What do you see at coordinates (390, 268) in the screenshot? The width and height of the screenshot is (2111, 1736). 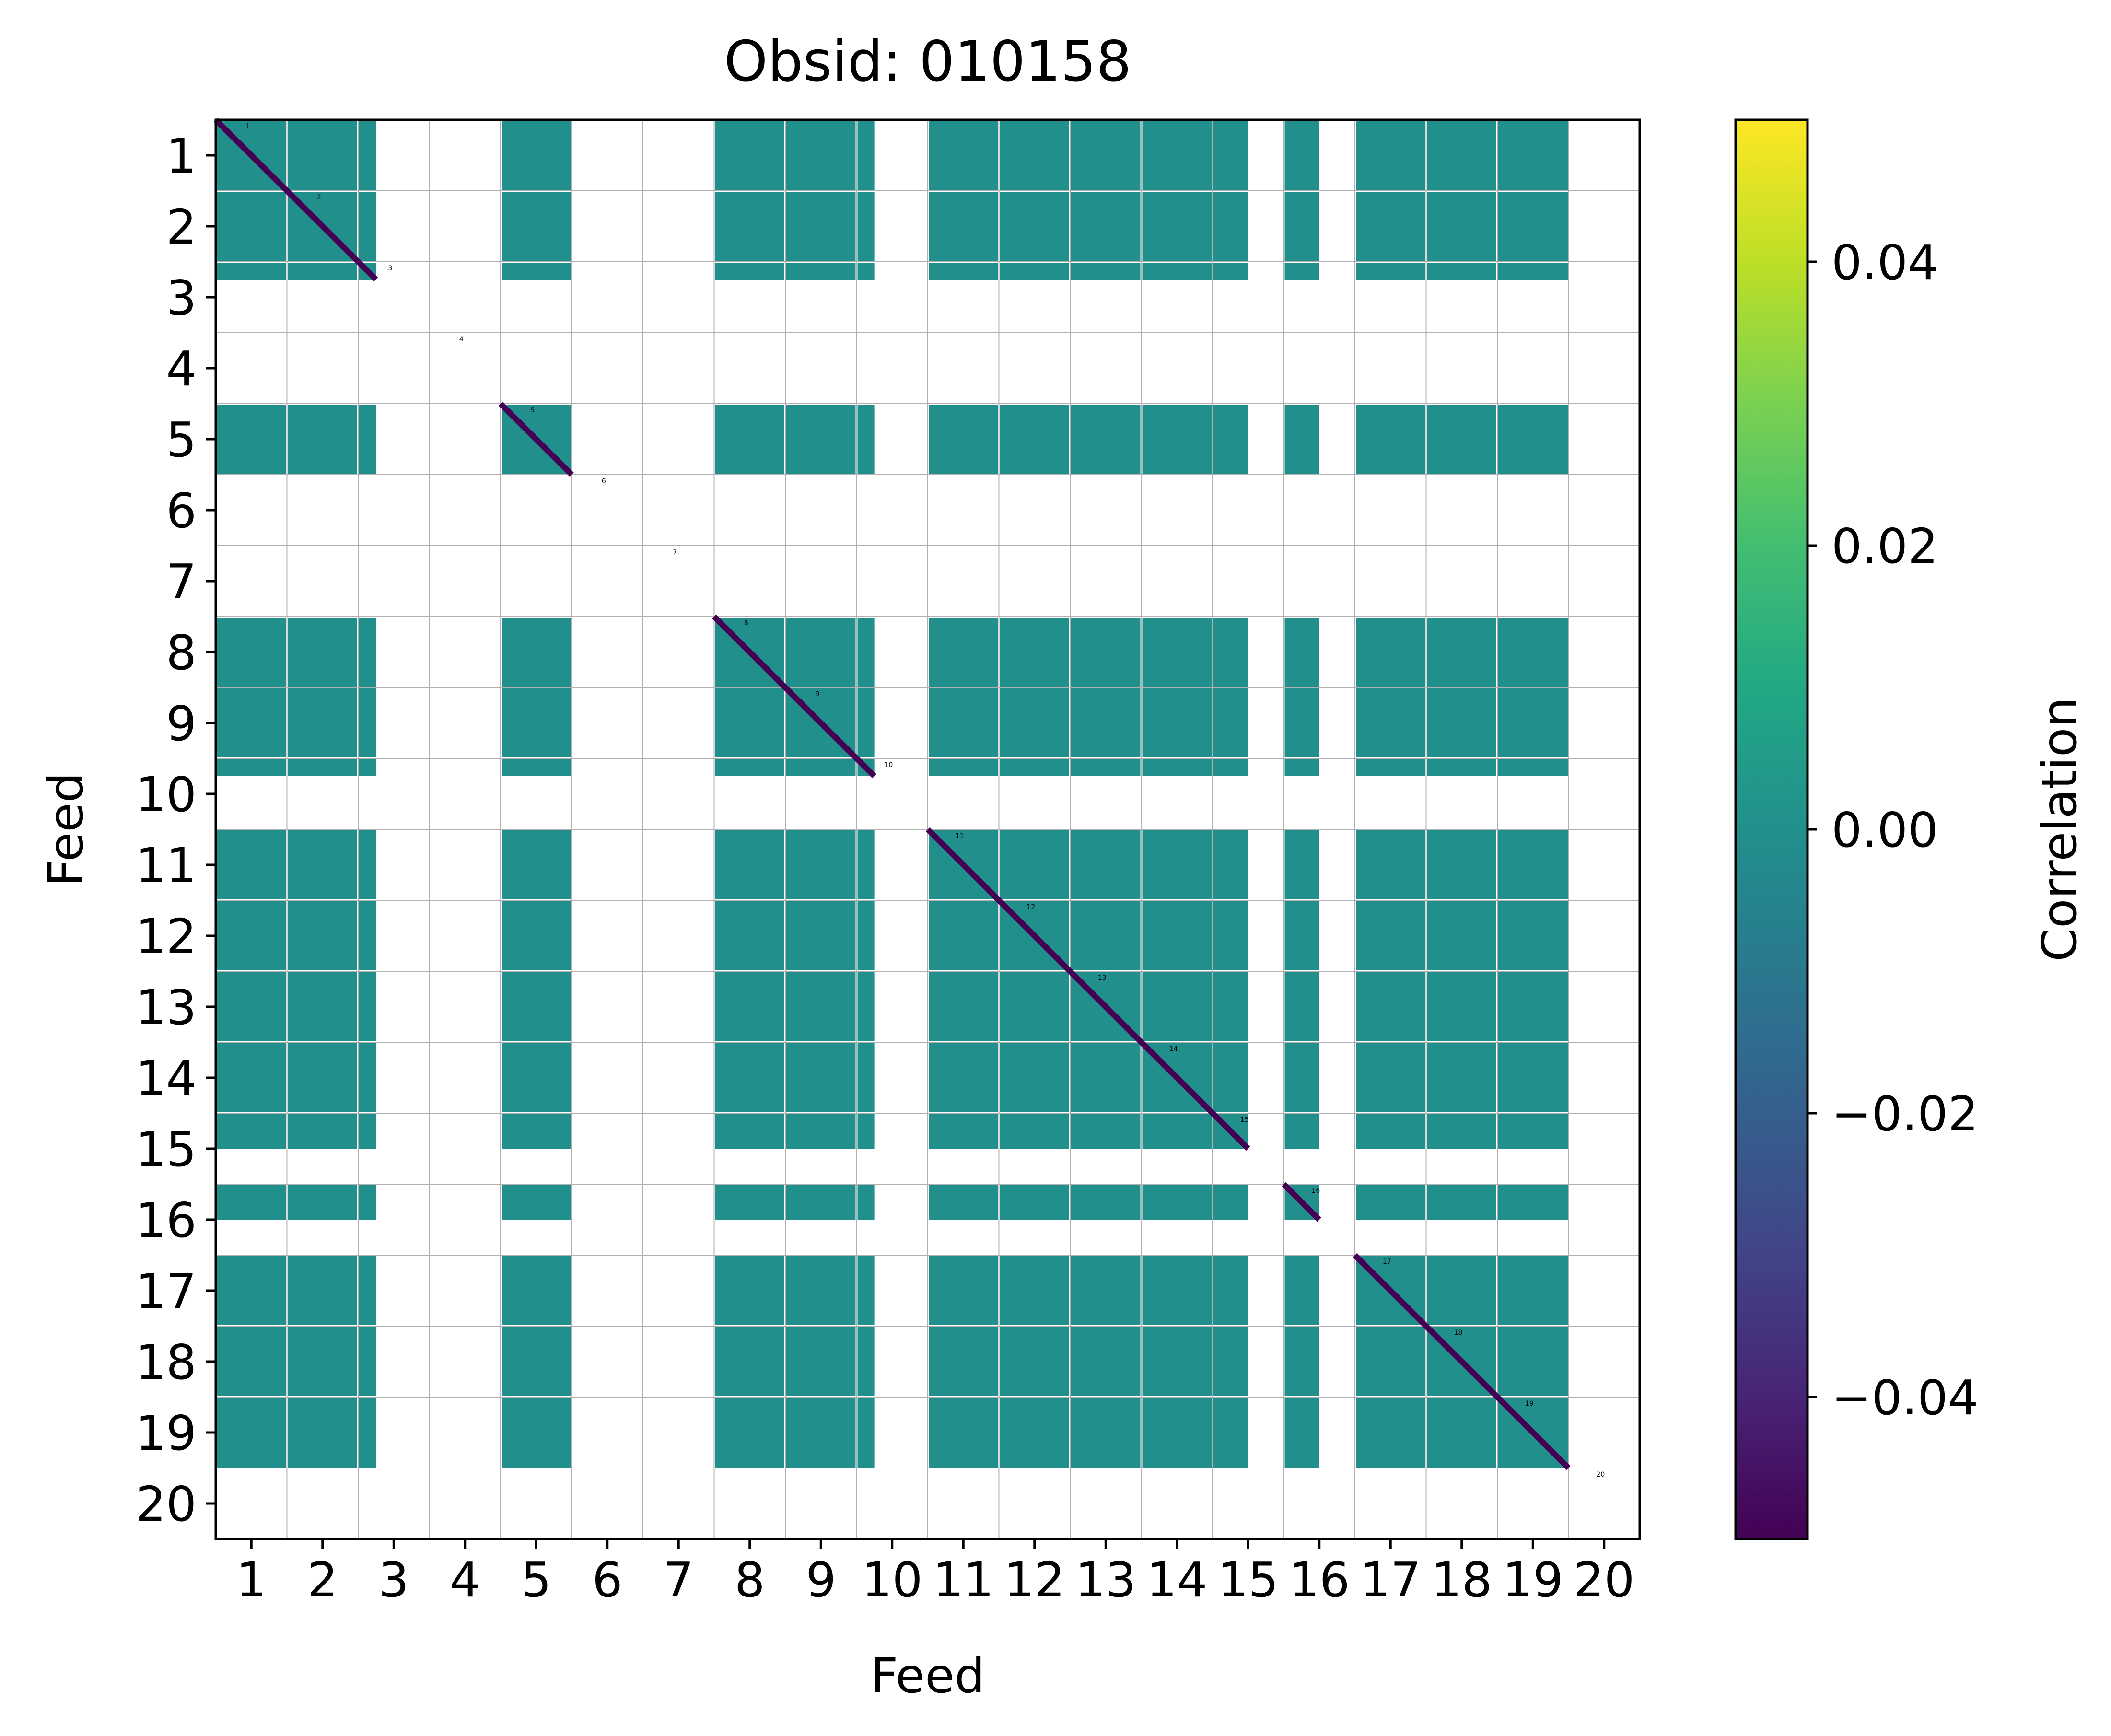 I see `feed-label: 3` at bounding box center [390, 268].